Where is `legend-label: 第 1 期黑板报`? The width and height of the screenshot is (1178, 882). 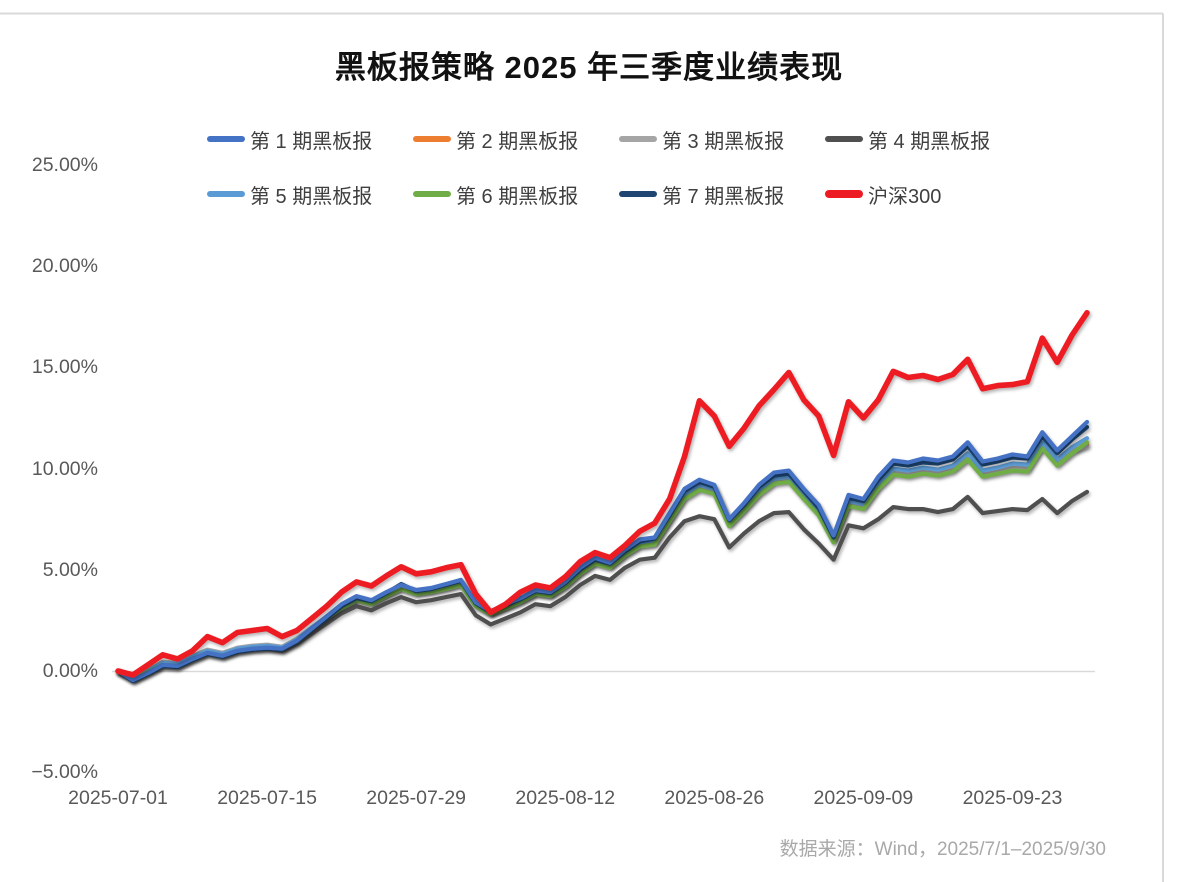 legend-label: 第 1 期黑板报 is located at coordinates (311, 141).